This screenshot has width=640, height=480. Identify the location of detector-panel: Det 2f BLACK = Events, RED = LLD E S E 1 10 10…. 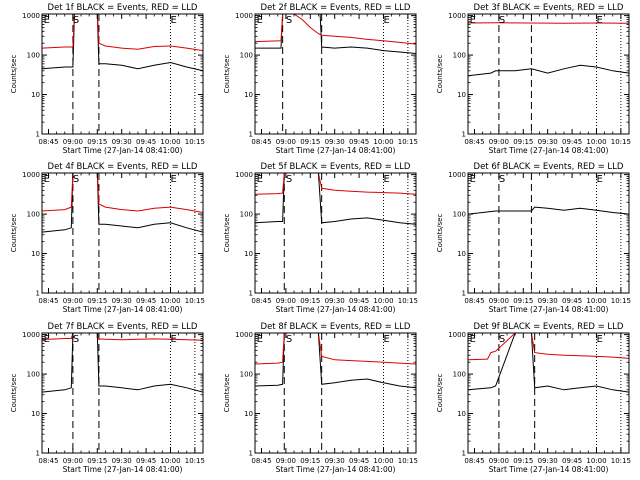
(320, 79).